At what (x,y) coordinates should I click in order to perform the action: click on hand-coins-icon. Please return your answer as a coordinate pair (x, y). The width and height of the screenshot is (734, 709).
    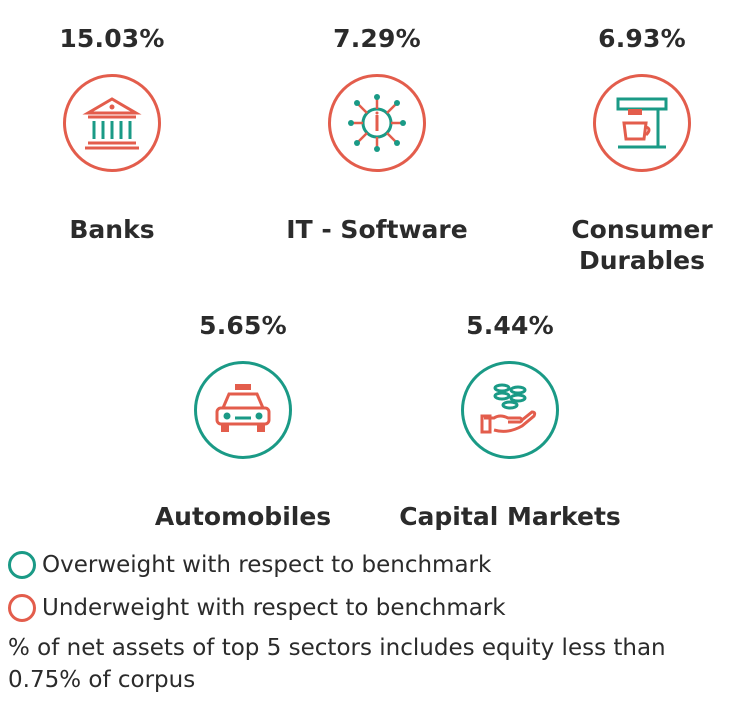
    Looking at the image, I should click on (508, 408).